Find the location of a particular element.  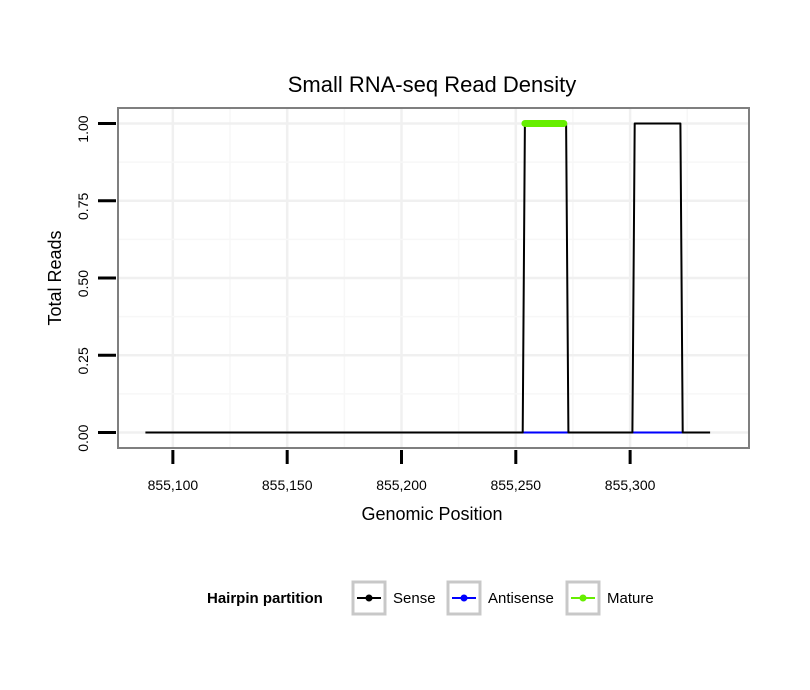

x-tick-label: 855,200 is located at coordinates (401, 485).